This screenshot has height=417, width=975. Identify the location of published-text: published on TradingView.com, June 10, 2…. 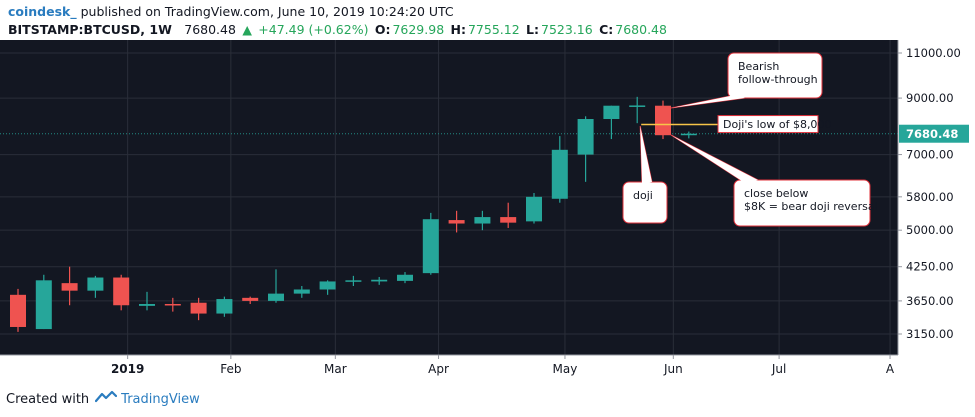
(267, 11).